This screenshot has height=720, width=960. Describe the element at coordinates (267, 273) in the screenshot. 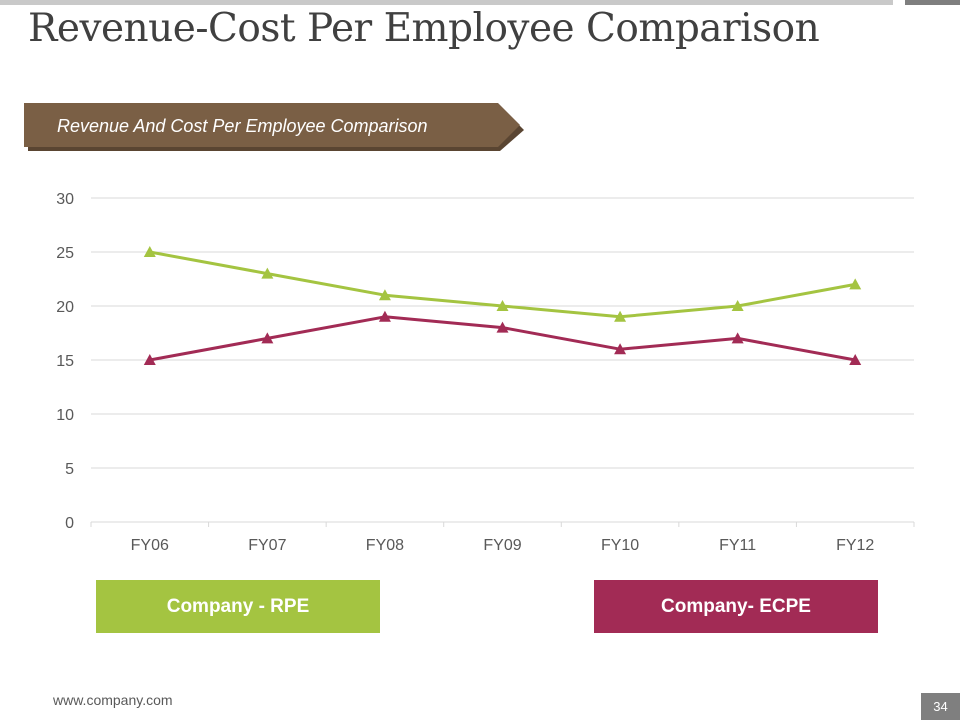

I see `marker-rpe-fy07` at that location.